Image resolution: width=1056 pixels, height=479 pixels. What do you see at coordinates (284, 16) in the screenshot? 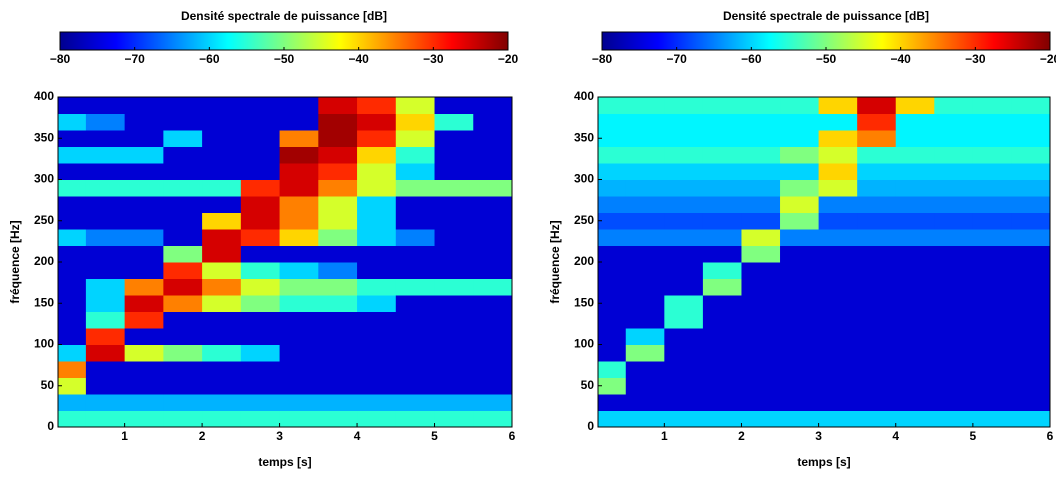
I see `colorbar-title: Densité spectrale de puissance [dB]` at bounding box center [284, 16].